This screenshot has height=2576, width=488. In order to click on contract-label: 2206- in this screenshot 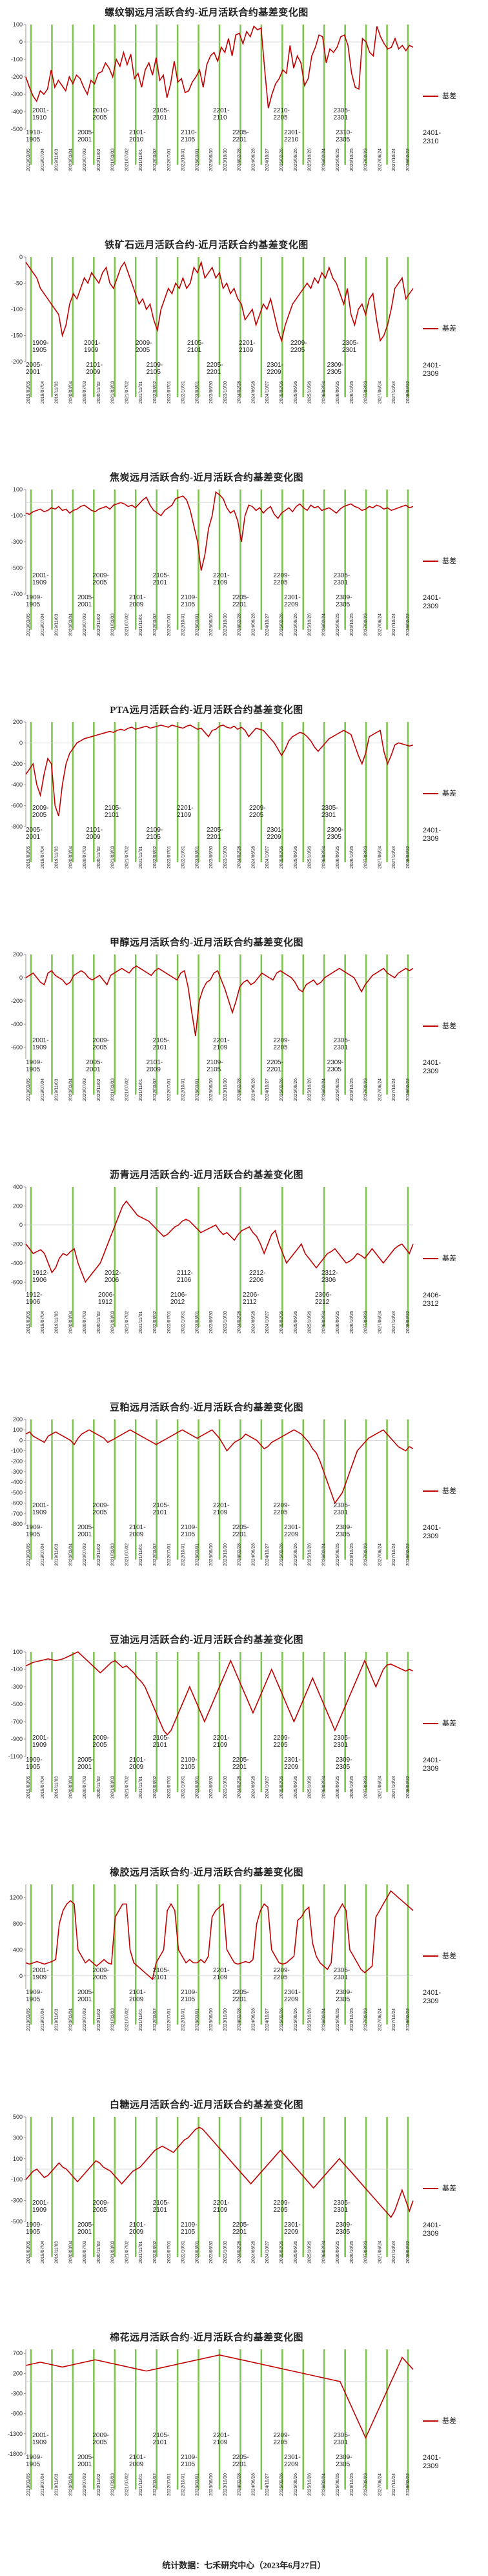, I will do `click(251, 1295)`.